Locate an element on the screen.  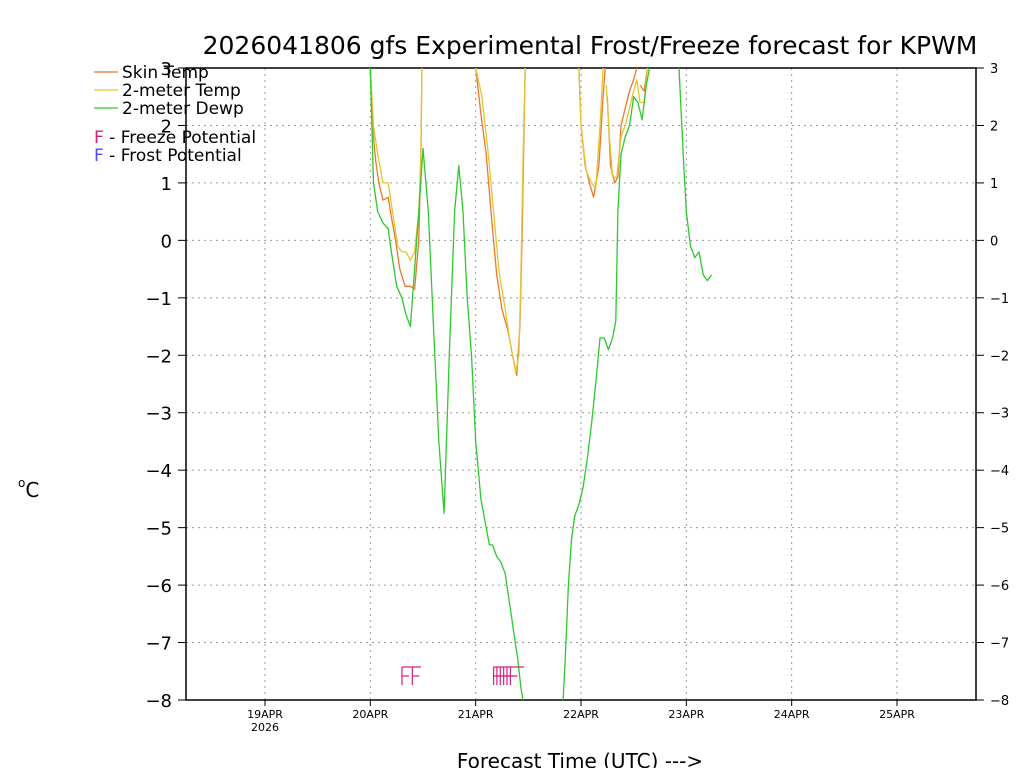
y-tick-label-right: 0 is located at coordinates (994, 241).